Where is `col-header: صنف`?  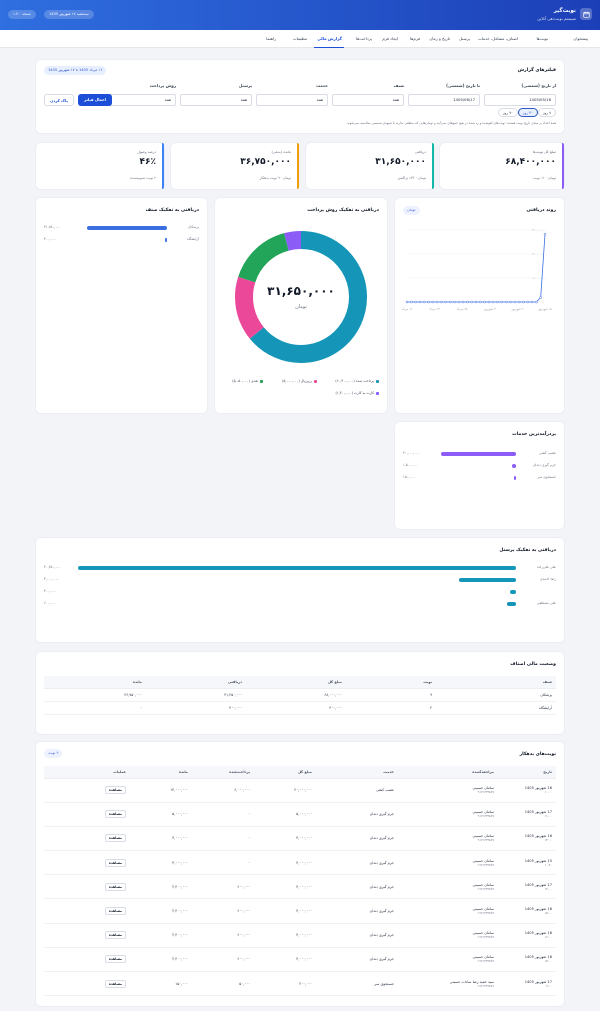 col-header: صنف is located at coordinates (496, 682).